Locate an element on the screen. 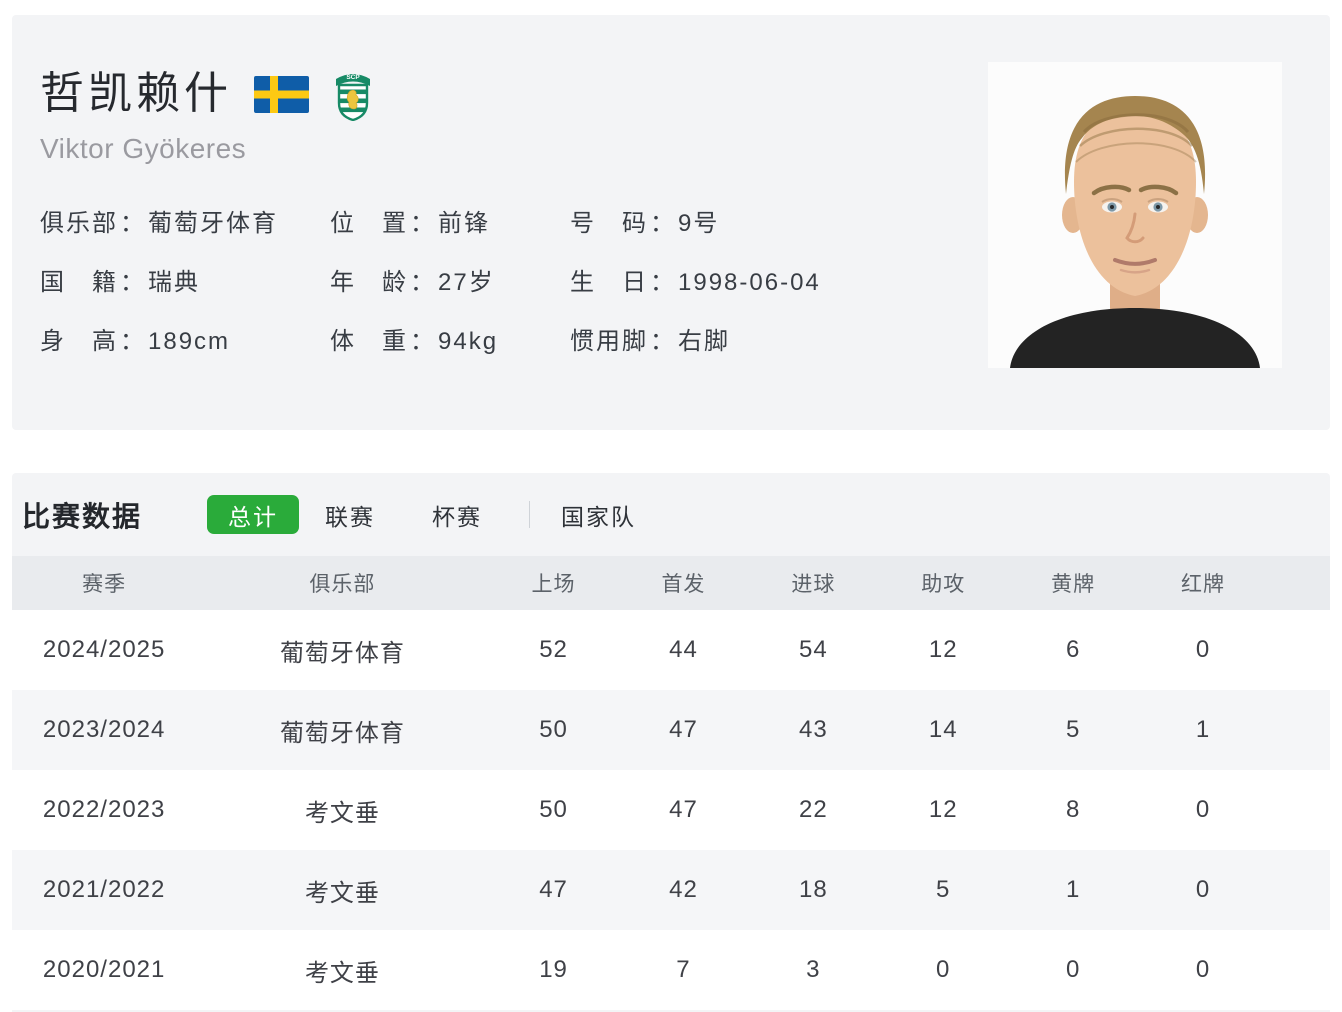  info-preferred-foot: 惯用脚：右脚 is located at coordinates (695, 342).